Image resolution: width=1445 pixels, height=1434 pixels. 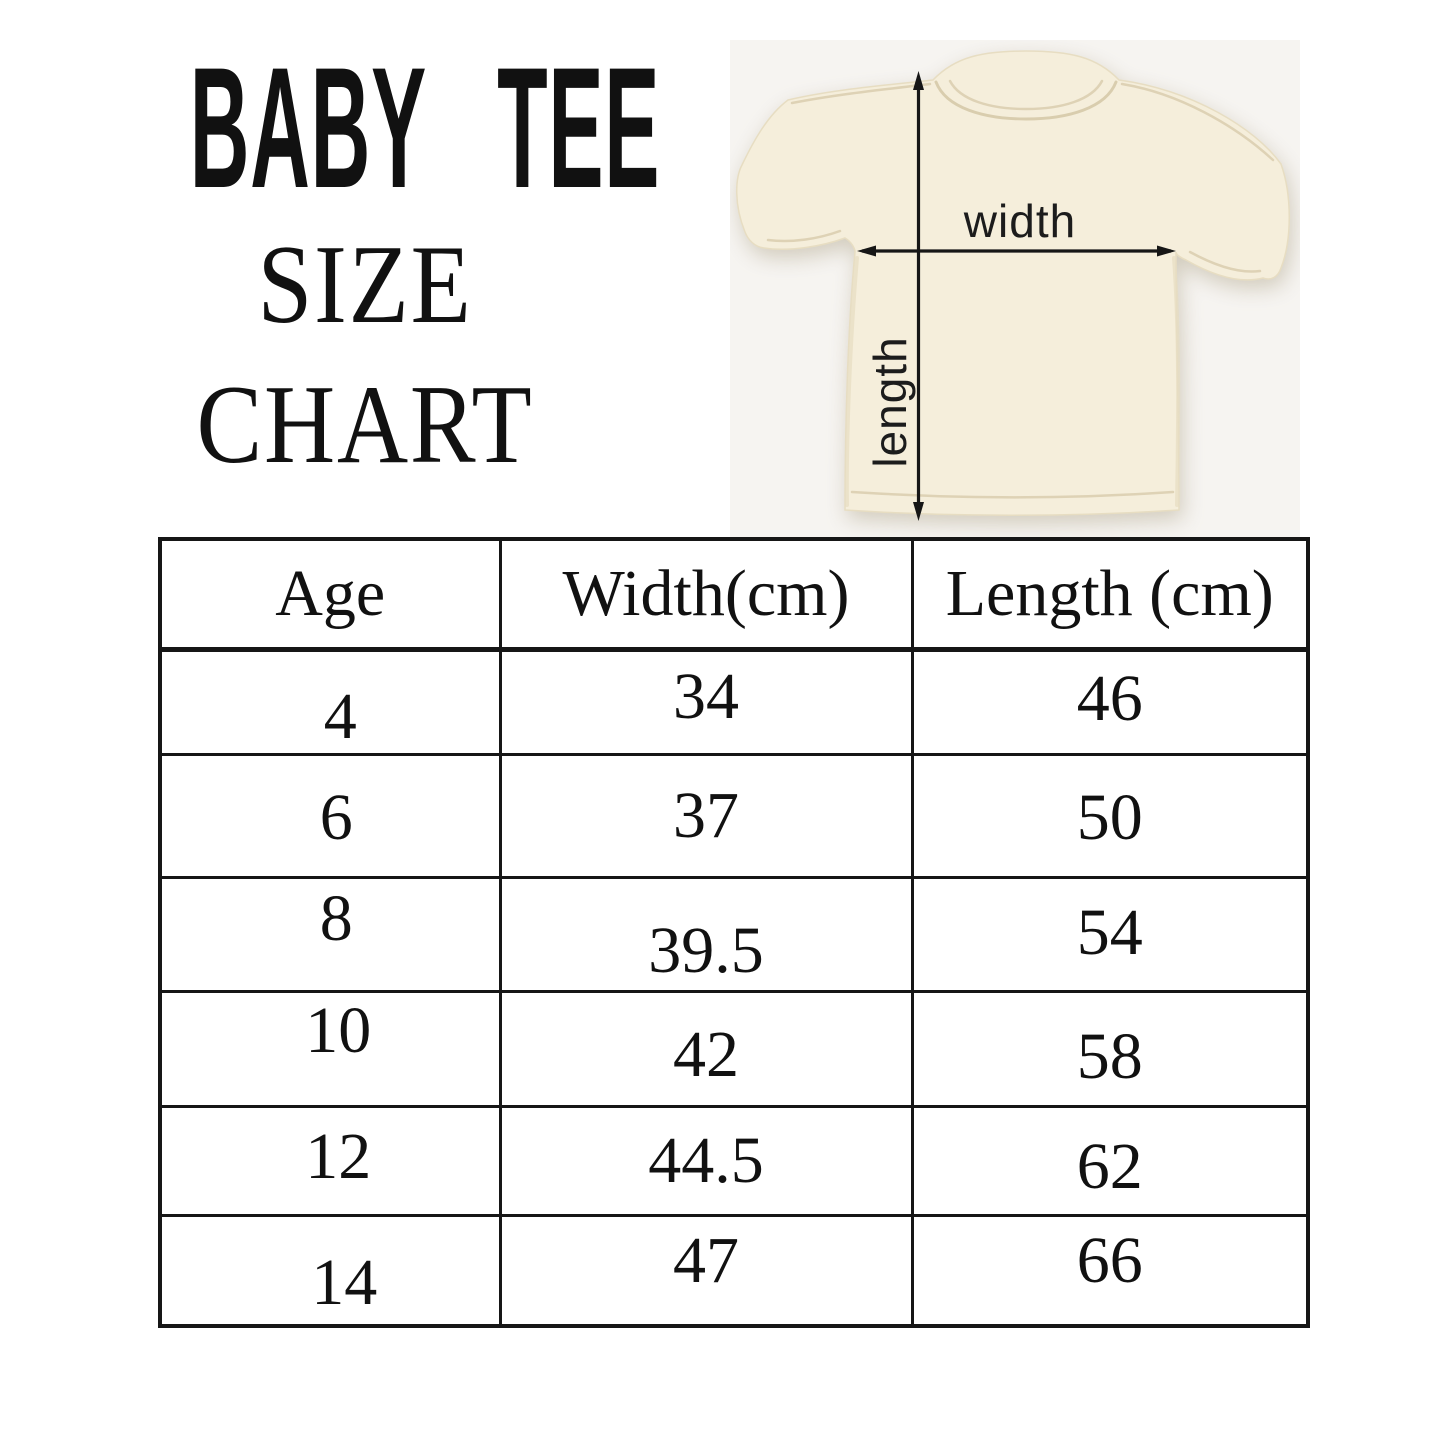 What do you see at coordinates (1110, 594) in the screenshot?
I see `col-header-length: Length (cm)` at bounding box center [1110, 594].